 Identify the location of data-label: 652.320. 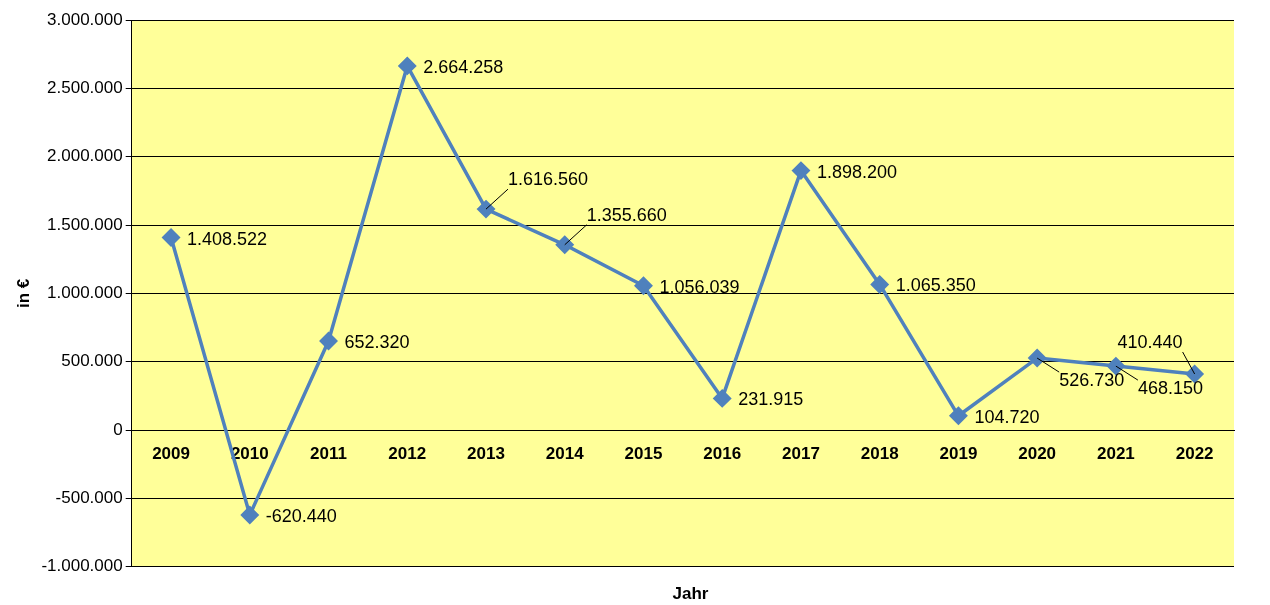
(377, 341).